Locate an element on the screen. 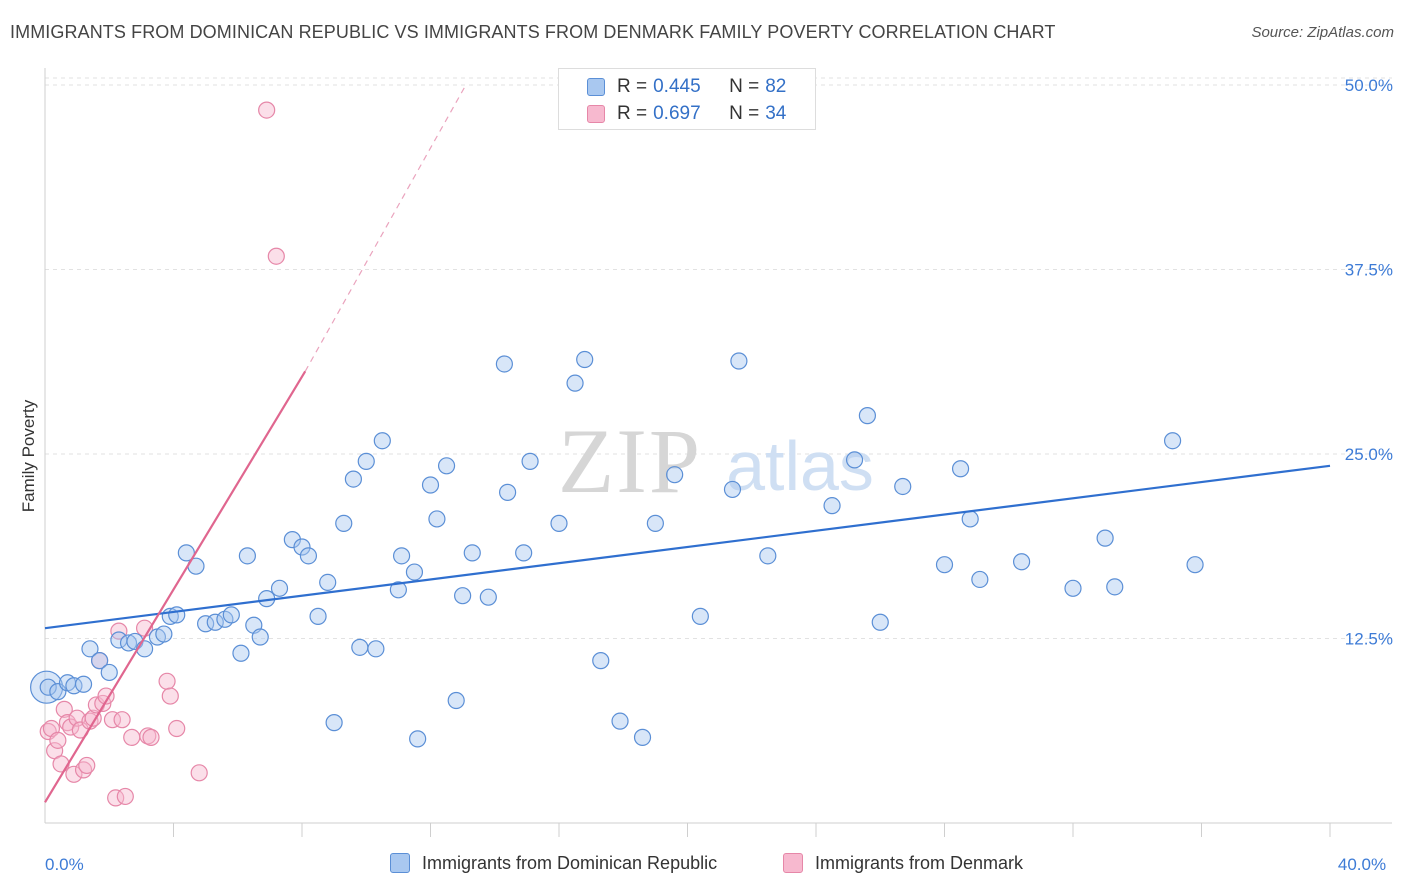 This screenshot has width=1406, height=892. r-value-denmark: 0.697 is located at coordinates (677, 113).